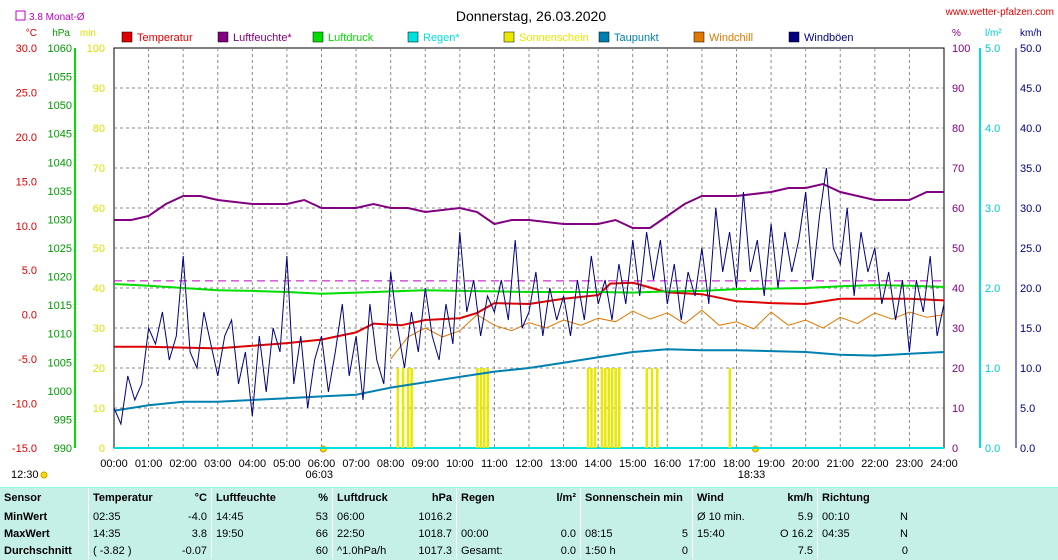 The image size is (1058, 560). What do you see at coordinates (102, 449) in the screenshot?
I see `sunshine-tick-label: 0` at bounding box center [102, 449].